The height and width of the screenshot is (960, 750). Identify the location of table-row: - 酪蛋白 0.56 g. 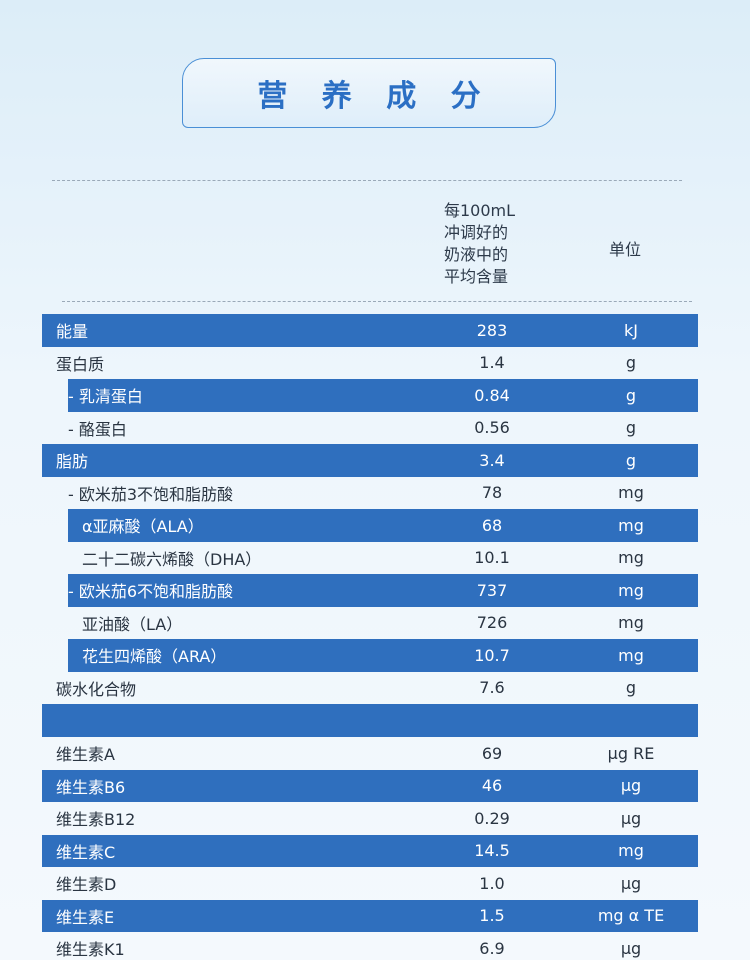
(370, 428).